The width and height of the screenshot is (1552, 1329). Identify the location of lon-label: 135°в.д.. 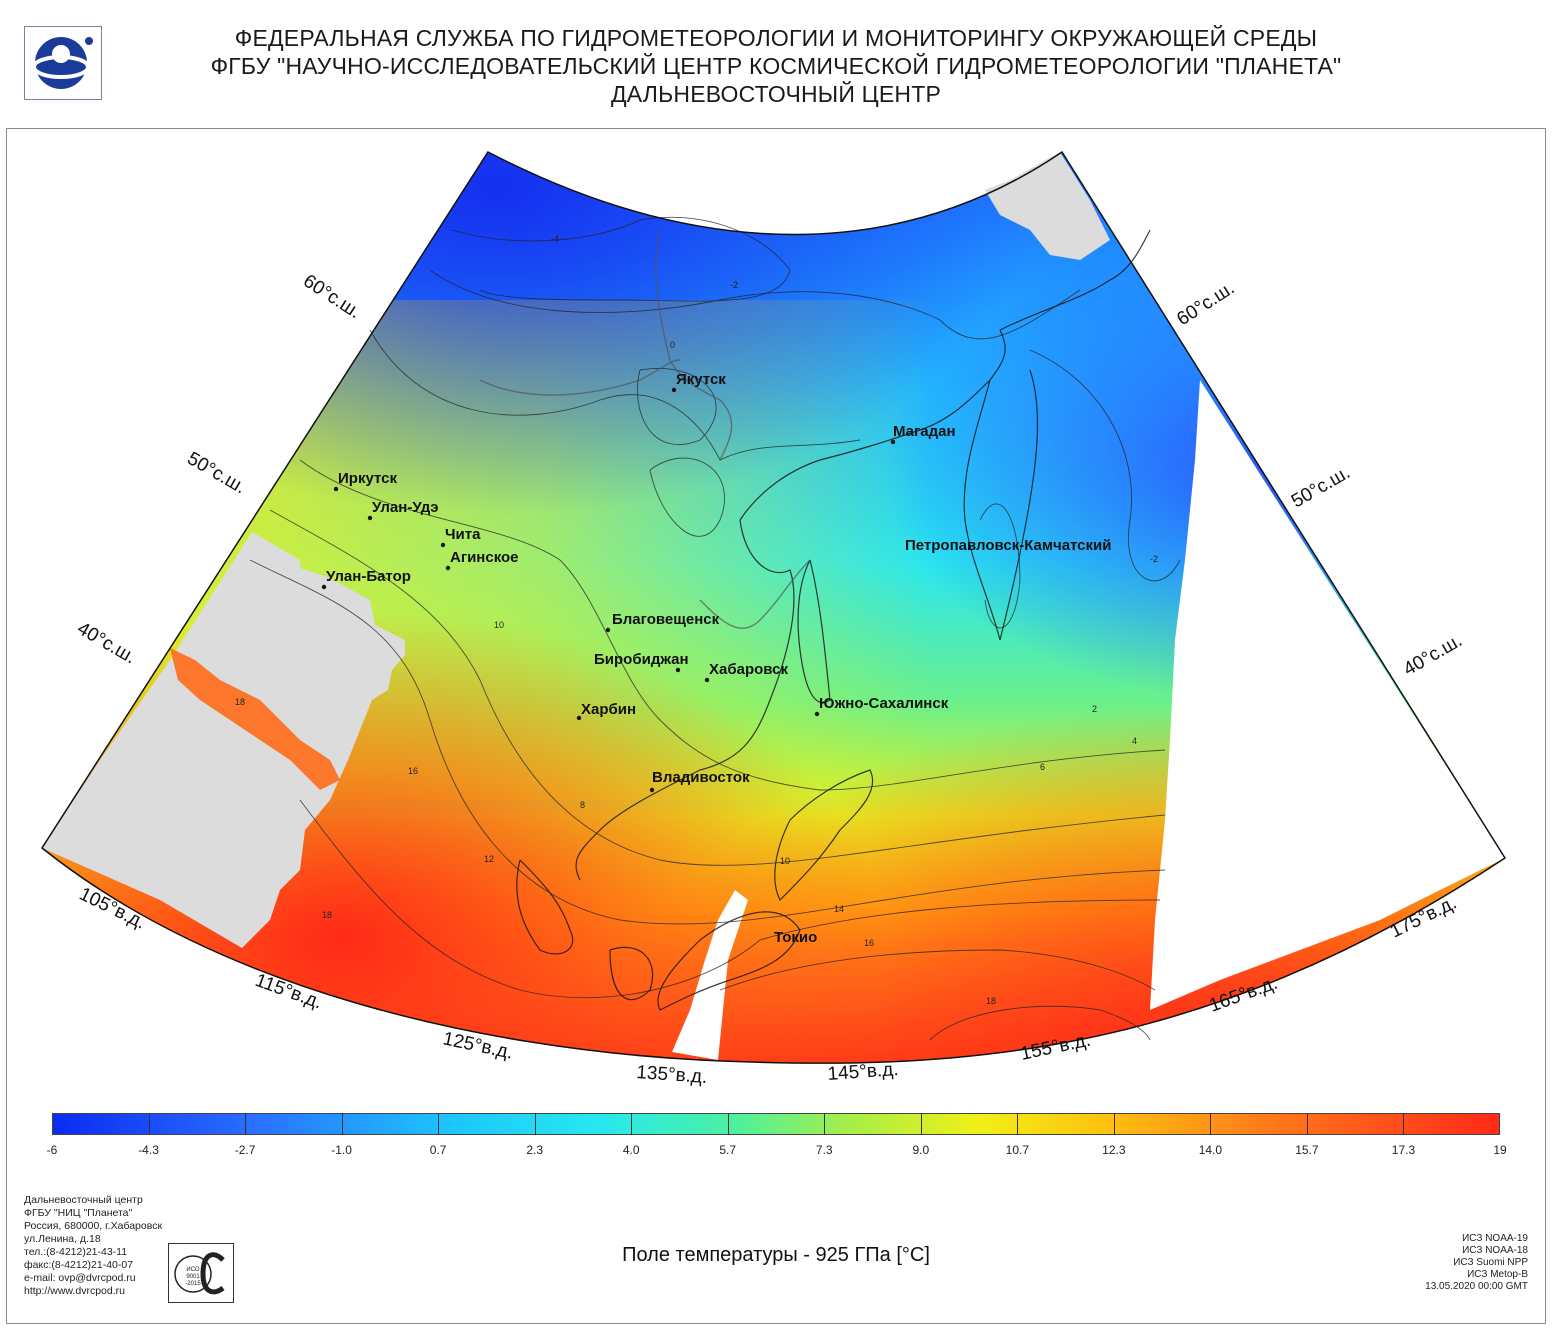
(672, 1075).